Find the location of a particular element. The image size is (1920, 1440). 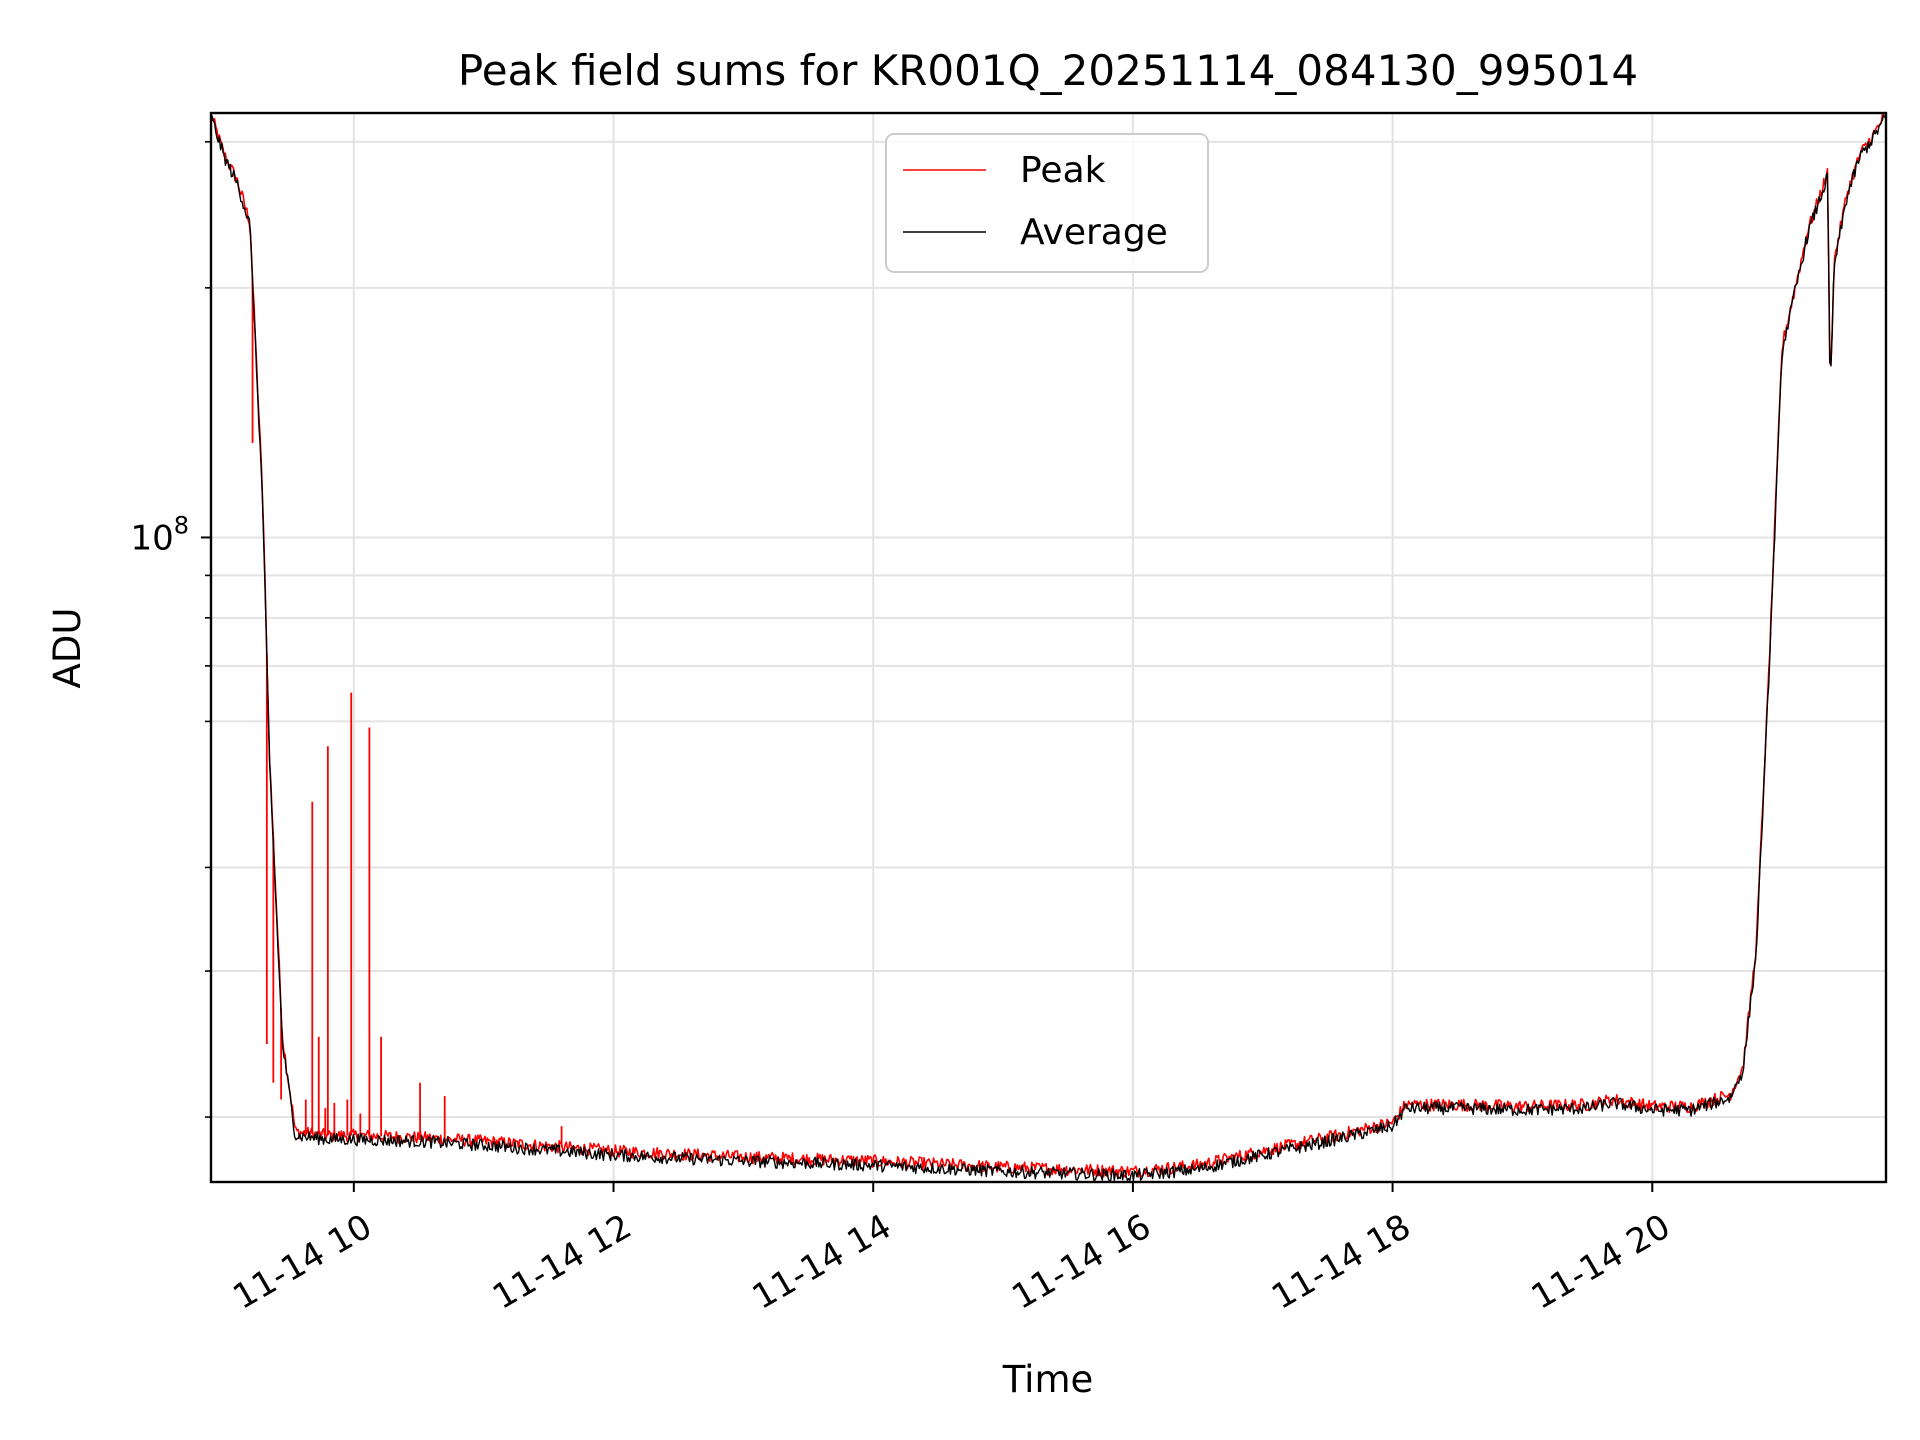

y-tick-label-exponent: 8 is located at coordinates (181, 525).